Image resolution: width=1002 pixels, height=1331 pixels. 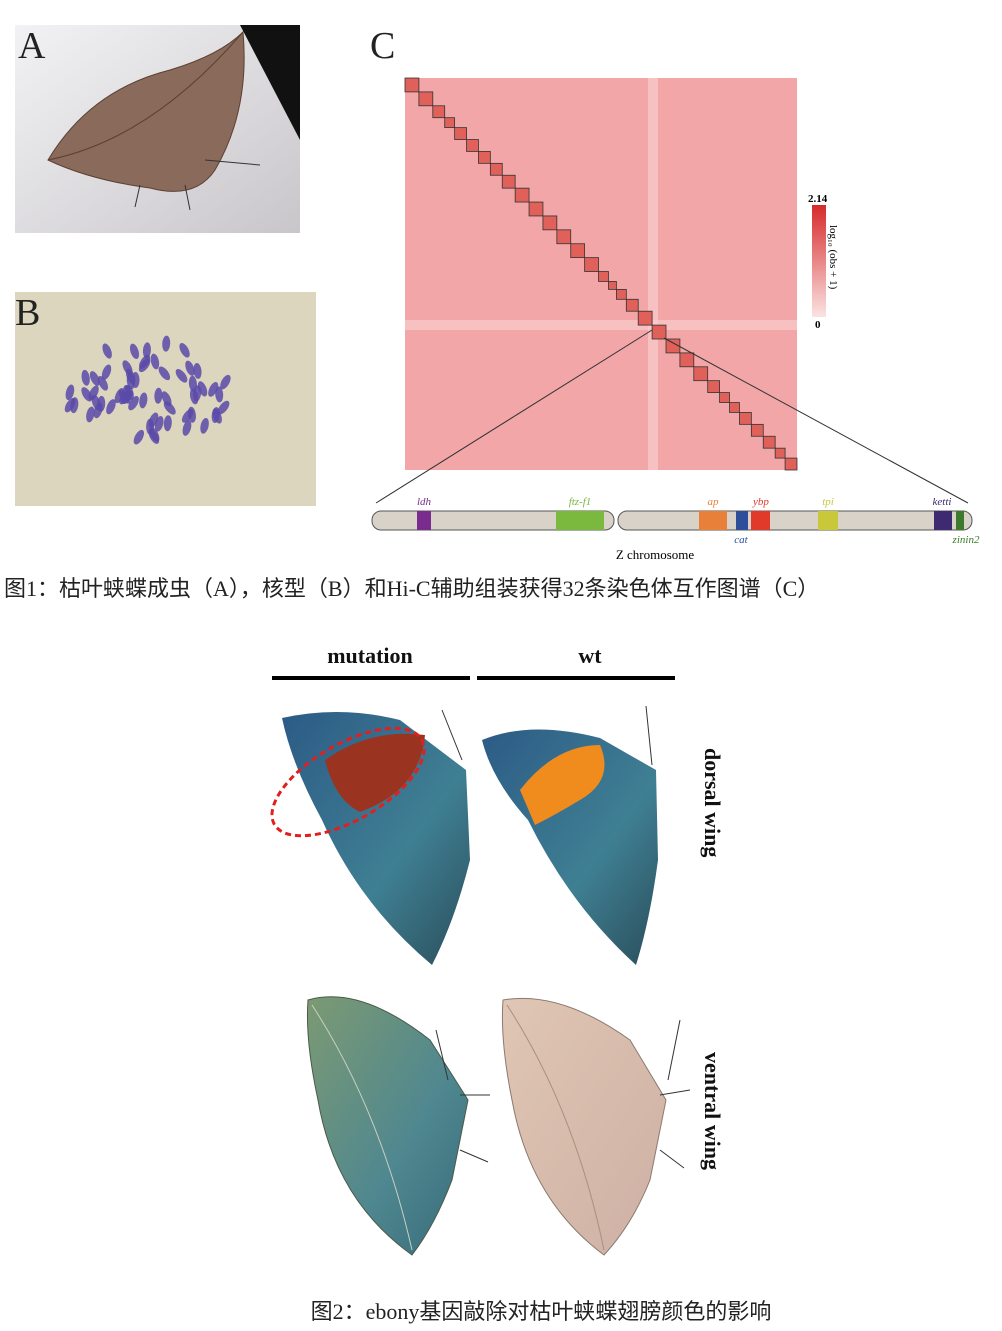 What do you see at coordinates (818, 325) in the screenshot?
I see `colorbar-min: 0` at bounding box center [818, 325].